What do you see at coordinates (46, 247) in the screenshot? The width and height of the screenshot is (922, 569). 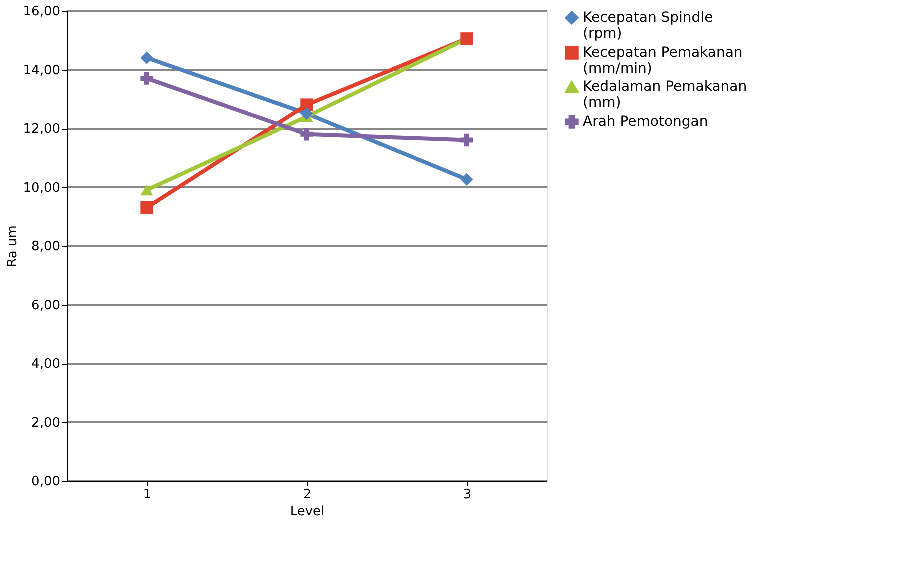 I see `y-tick-label: 8,00` at bounding box center [46, 247].